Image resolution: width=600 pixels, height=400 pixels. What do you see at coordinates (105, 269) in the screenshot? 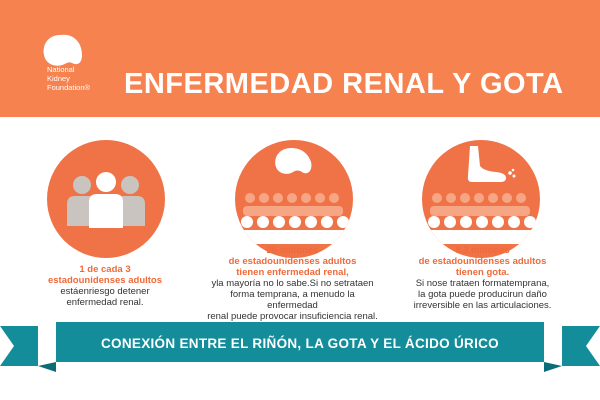
I see `stat-highlight: 1 de cada 3` at bounding box center [105, 269].